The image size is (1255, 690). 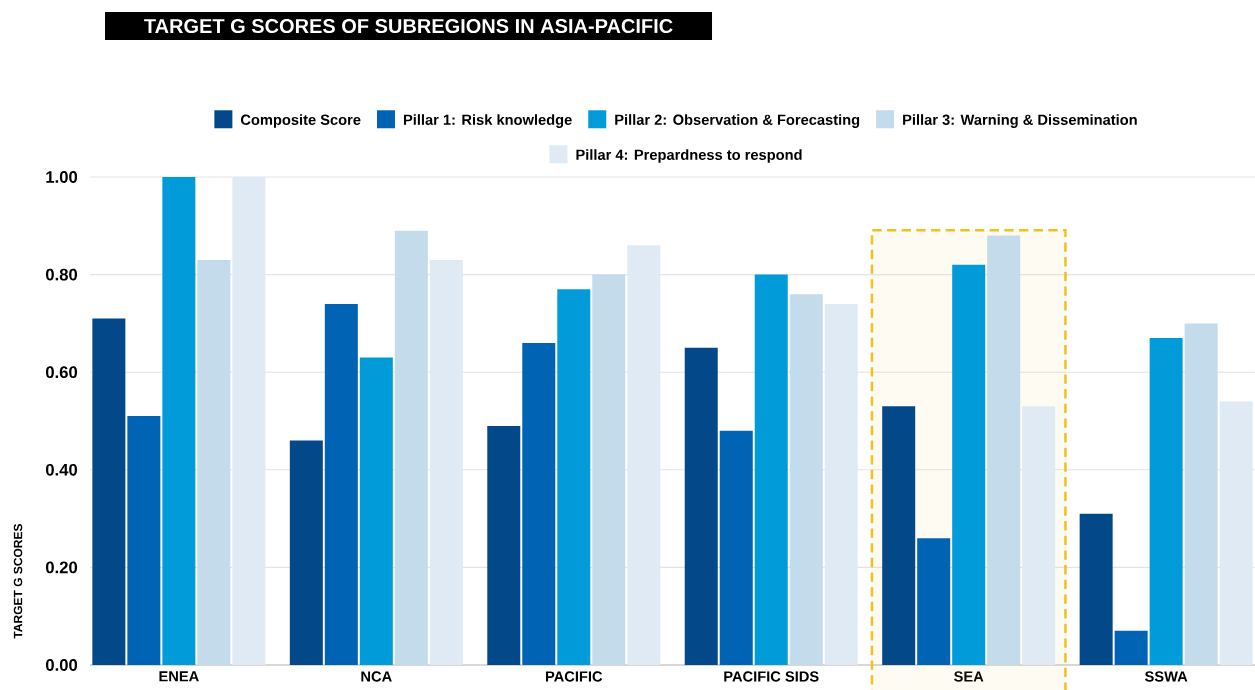 I want to click on x-tick-label: NCA, so click(x=376, y=676).